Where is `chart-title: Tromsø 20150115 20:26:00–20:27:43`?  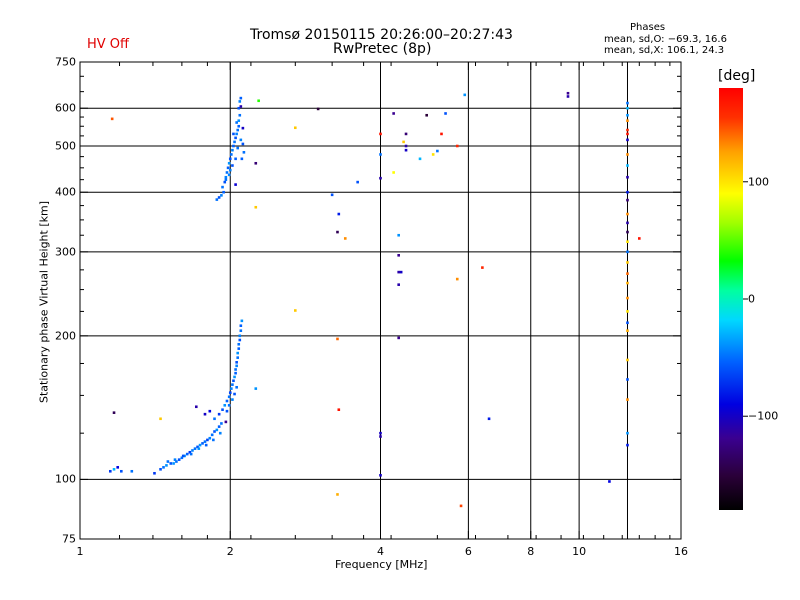 chart-title: Tromsø 20150115 20:26:00–20:27:43 is located at coordinates (381, 35).